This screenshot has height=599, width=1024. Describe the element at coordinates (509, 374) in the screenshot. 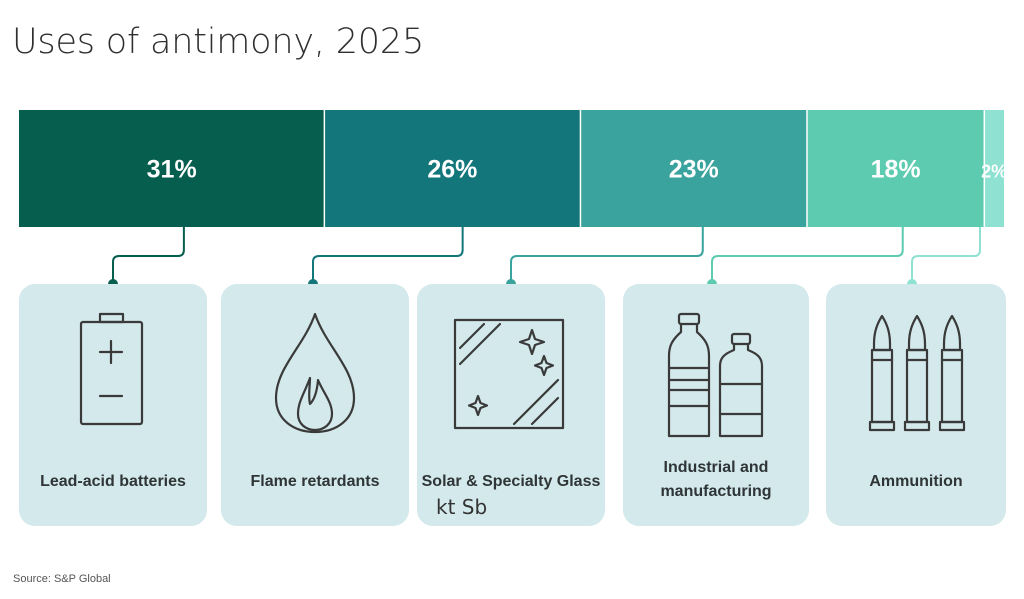

I see `glass-pane-icon` at that location.